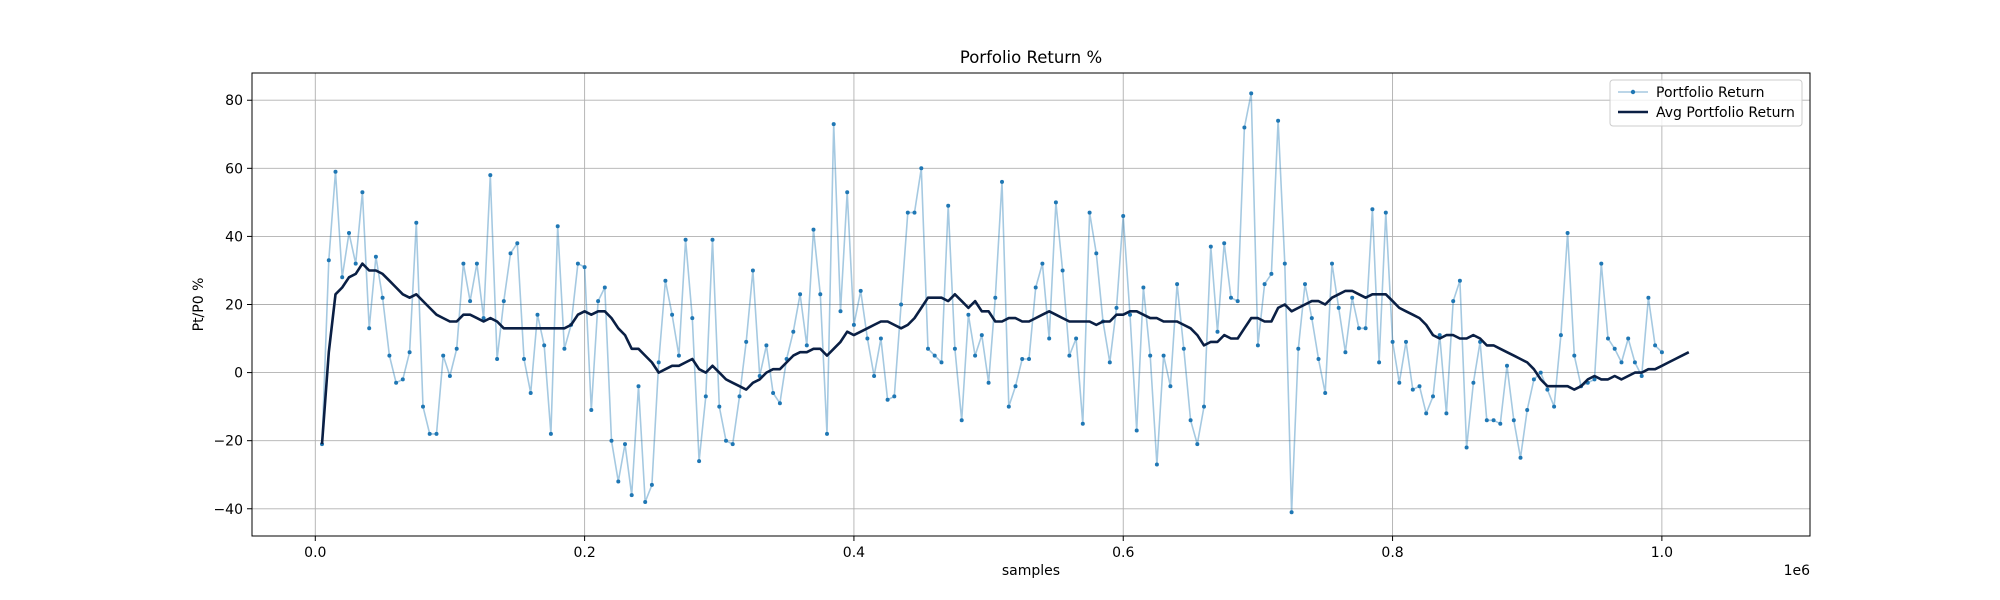 The image size is (2000, 600). I want to click on y-tick-label: 20, so click(234, 306).